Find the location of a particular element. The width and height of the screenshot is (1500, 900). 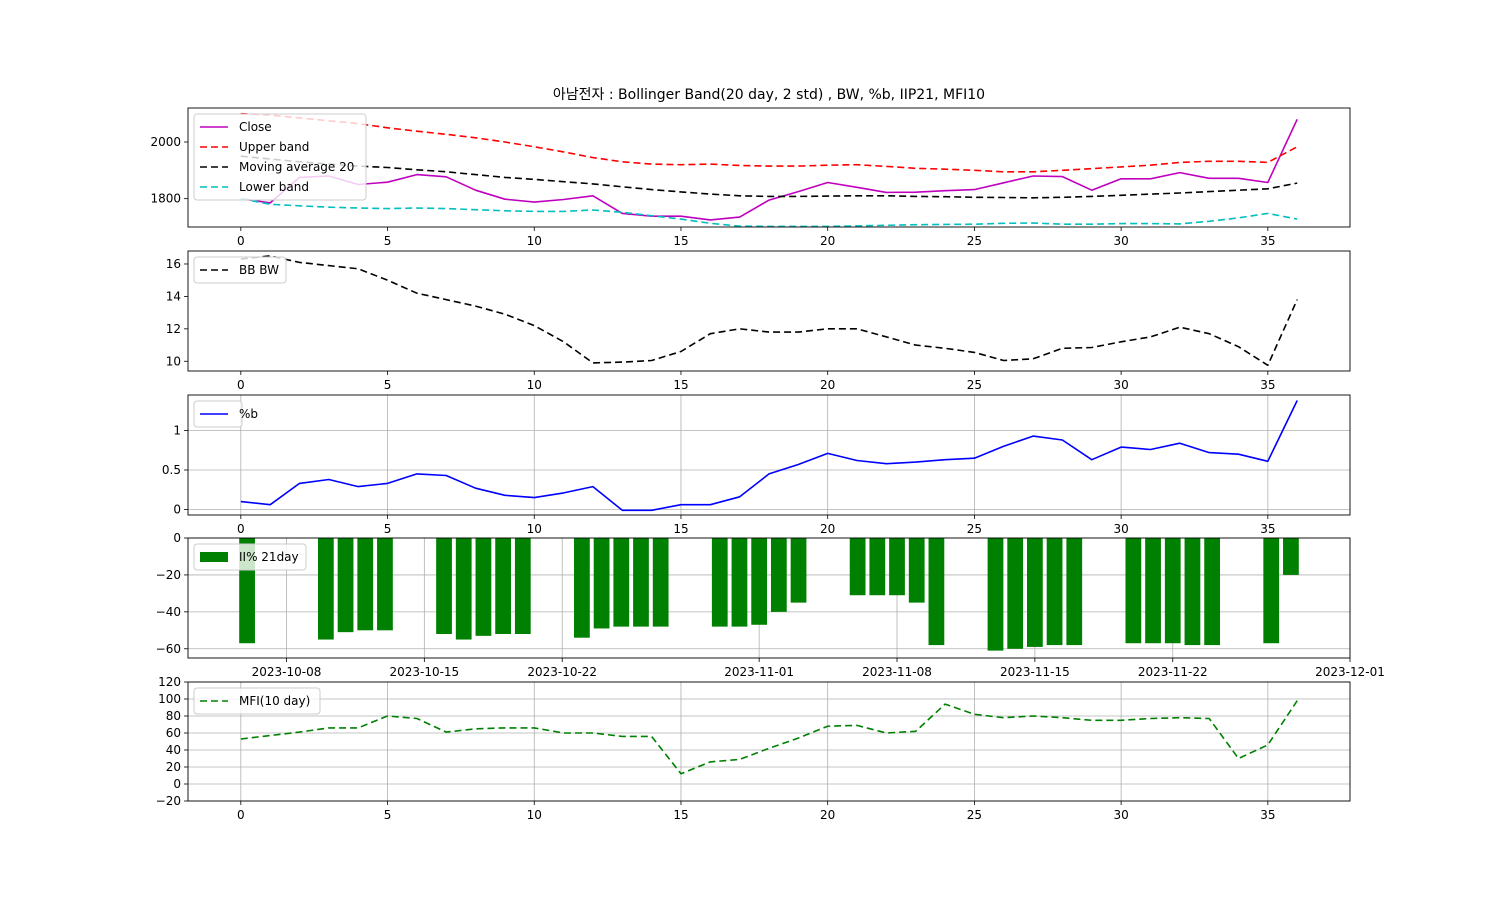

y-tick-label: −60 is located at coordinates (168, 649).